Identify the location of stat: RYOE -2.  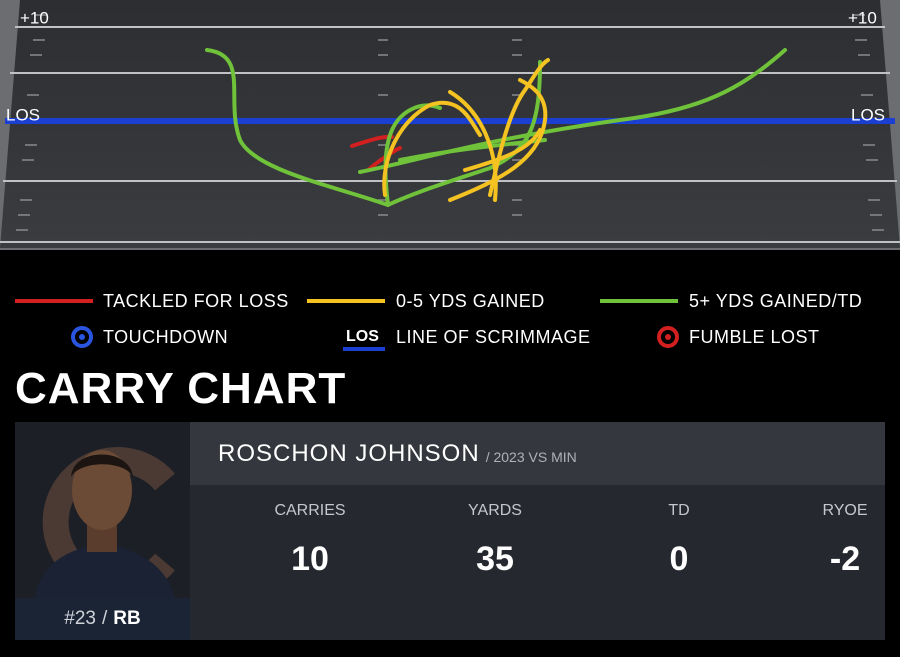
(837, 540).